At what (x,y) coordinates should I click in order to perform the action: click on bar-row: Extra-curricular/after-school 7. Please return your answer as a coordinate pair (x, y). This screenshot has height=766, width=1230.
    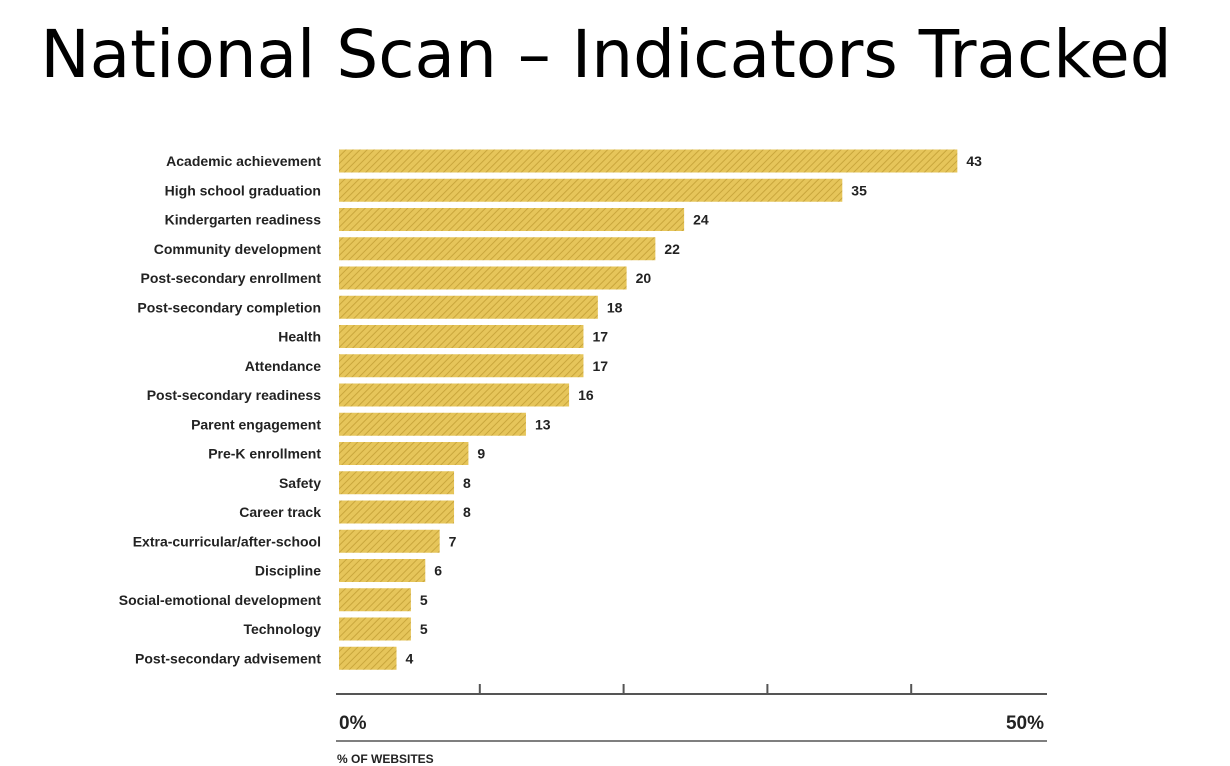
    Looking at the image, I should click on (295, 541).